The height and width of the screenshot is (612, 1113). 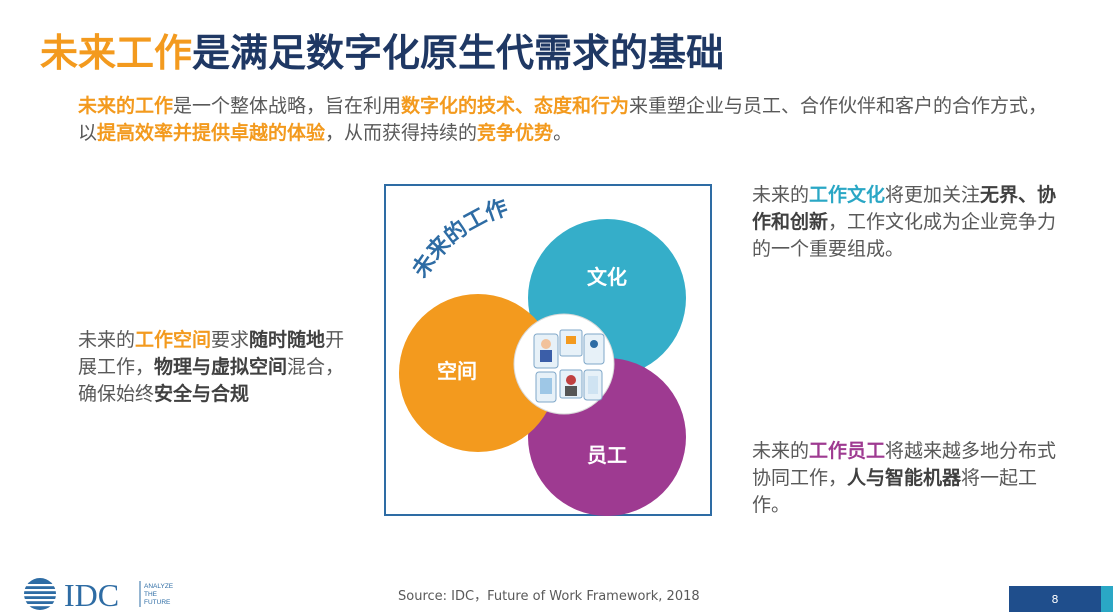 I want to click on intro-term-digital: 数字化的技术、态度和行为, so click(x=515, y=106).